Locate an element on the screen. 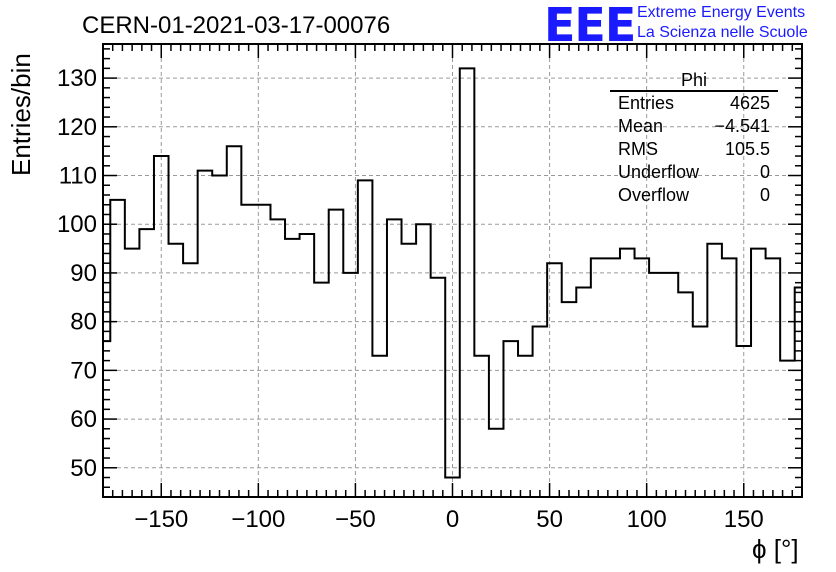 This screenshot has width=836, height=572. y-tick-label: 90 is located at coordinates (83, 273).